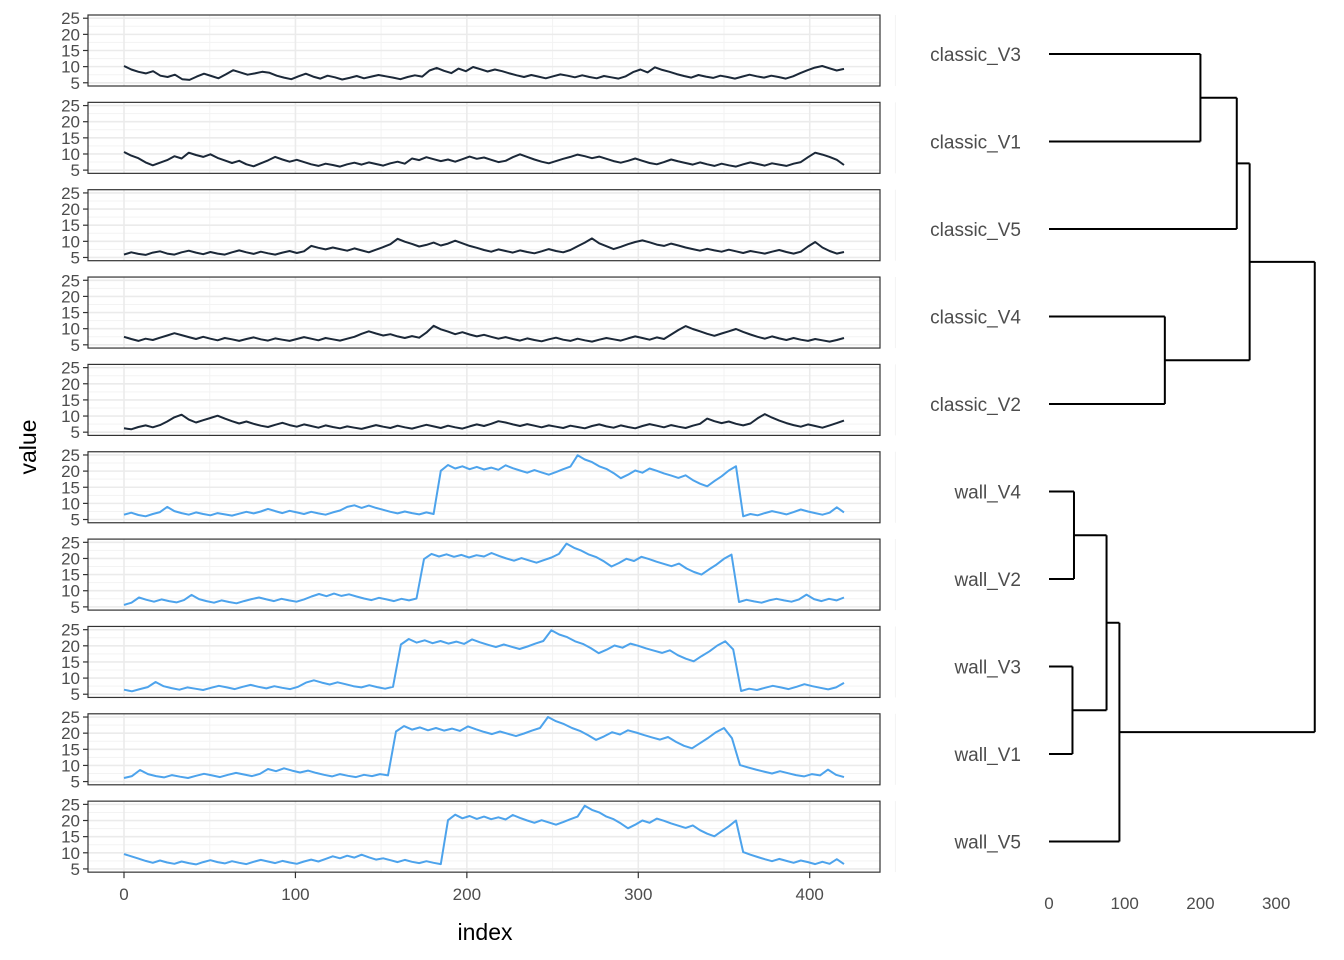  Describe the element at coordinates (987, 843) in the screenshot. I see `leaf-label: wall_V5` at that location.